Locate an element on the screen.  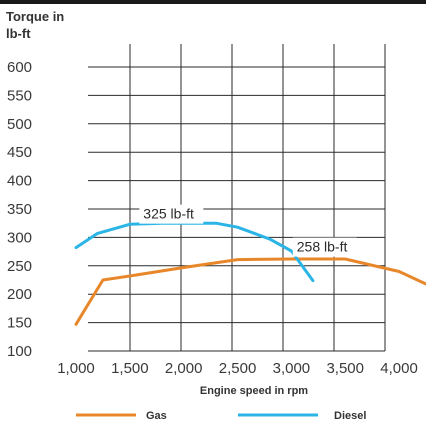
x-tick-label: 4,000 is located at coordinates (399, 368).